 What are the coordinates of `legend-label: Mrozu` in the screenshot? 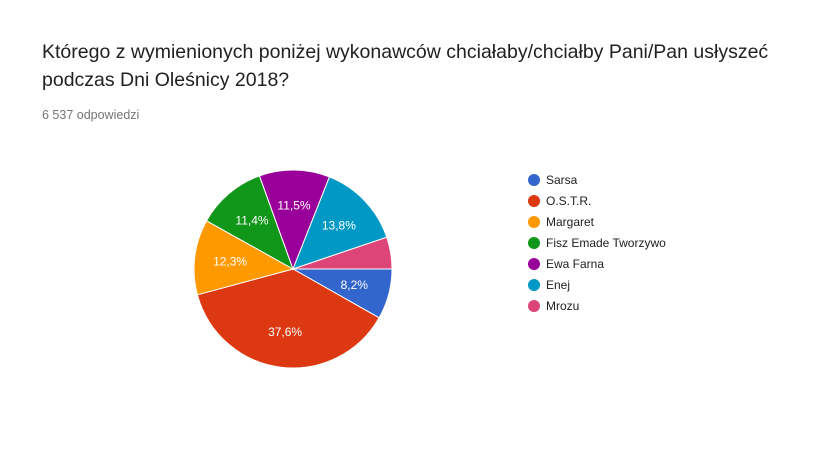 It's located at (563, 305).